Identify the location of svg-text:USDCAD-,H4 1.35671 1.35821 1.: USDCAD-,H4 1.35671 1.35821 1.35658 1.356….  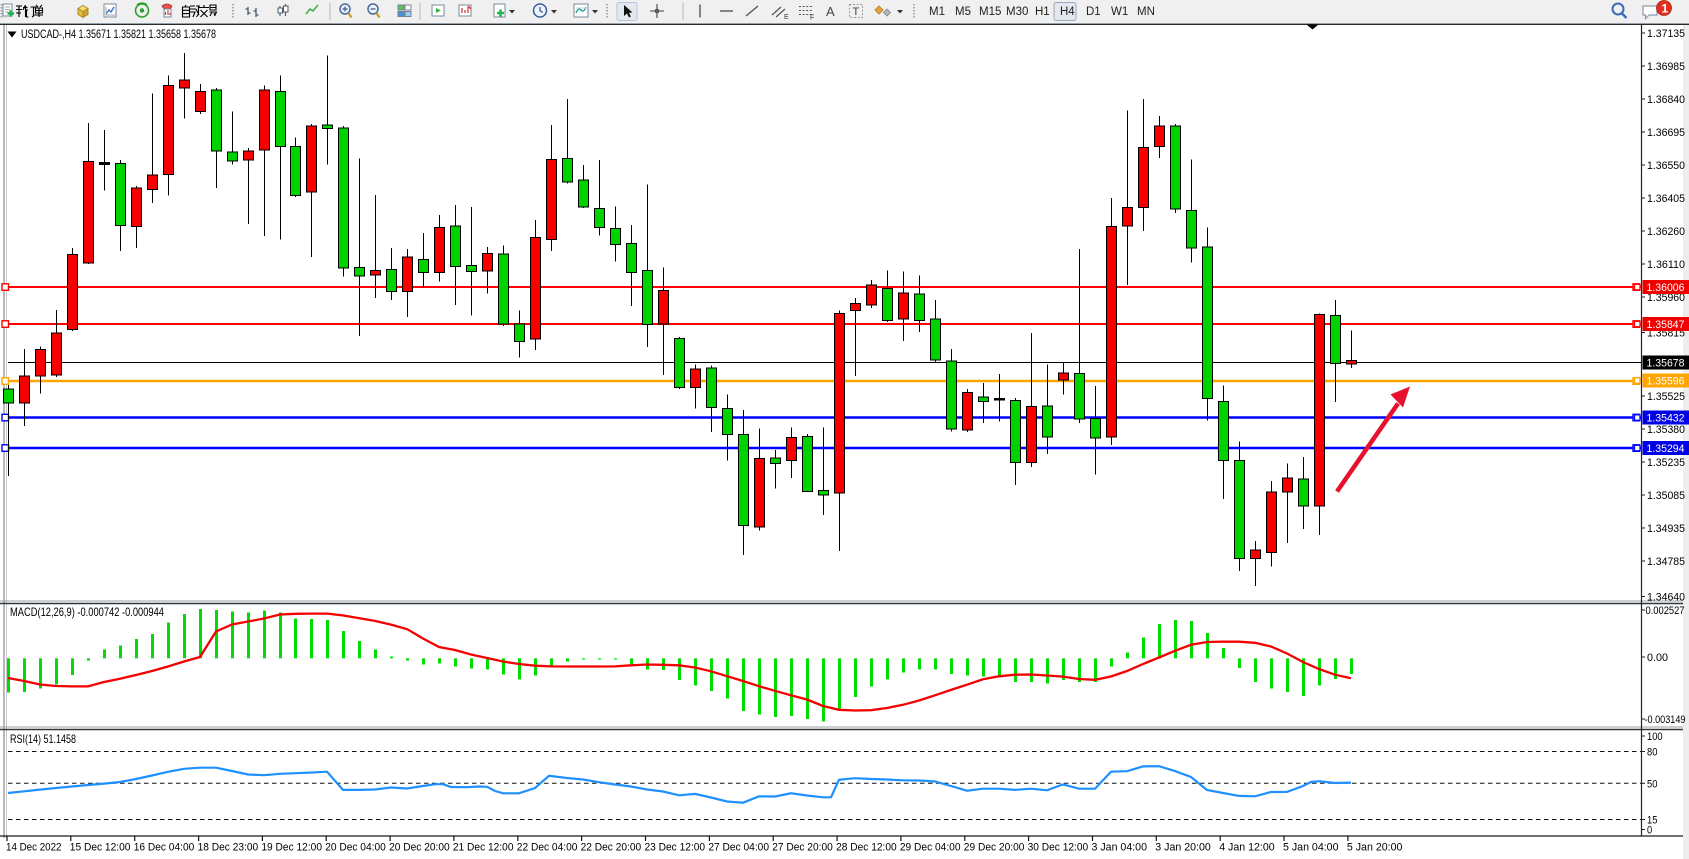
(118, 34).